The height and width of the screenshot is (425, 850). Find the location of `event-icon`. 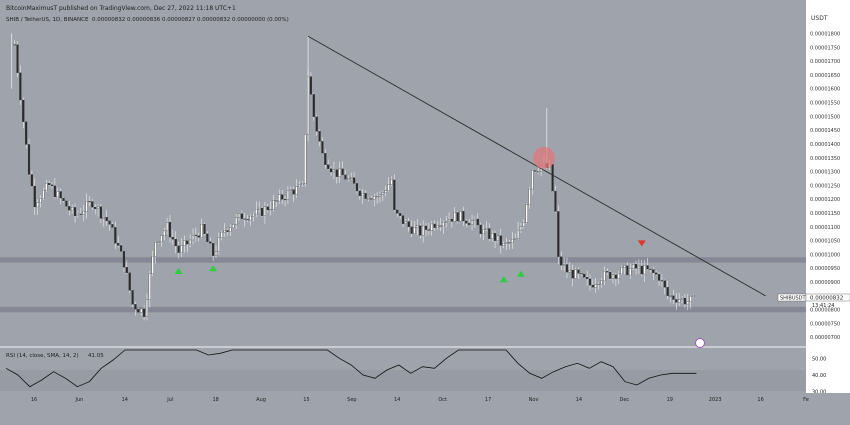

event-icon is located at coordinates (700, 343).